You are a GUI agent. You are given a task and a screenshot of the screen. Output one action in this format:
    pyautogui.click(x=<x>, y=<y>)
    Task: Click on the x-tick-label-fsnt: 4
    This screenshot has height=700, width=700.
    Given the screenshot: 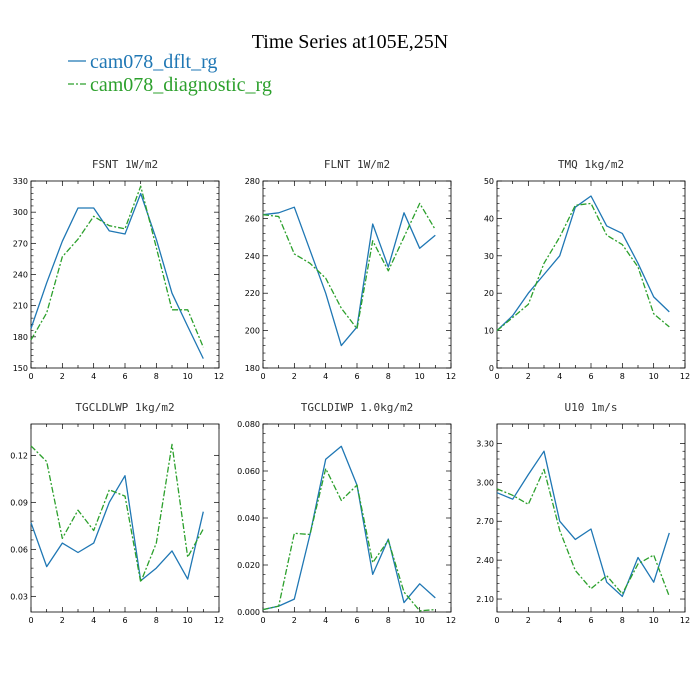 What is the action you would take?
    pyautogui.click(x=93, y=376)
    